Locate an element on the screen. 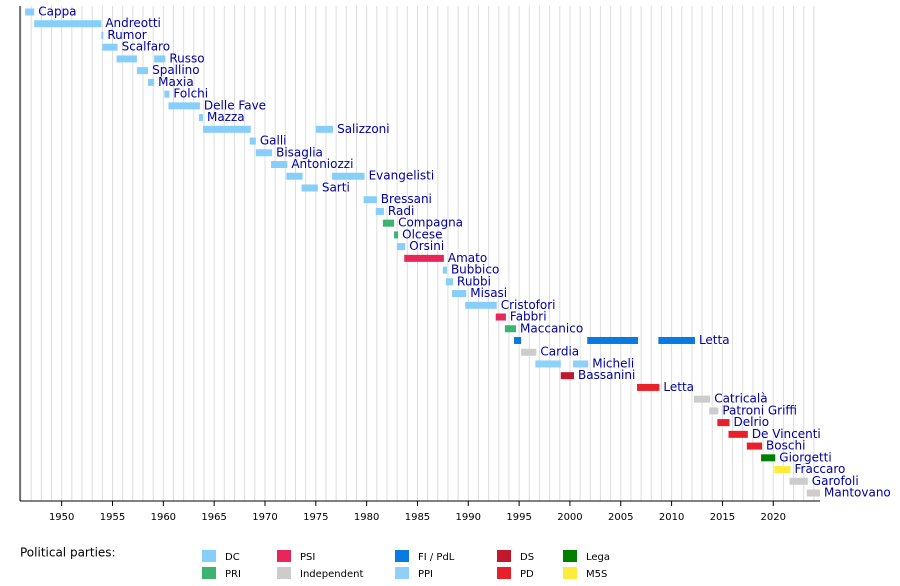 The width and height of the screenshot is (900, 586). minister-name: Fraccaro is located at coordinates (820, 469).